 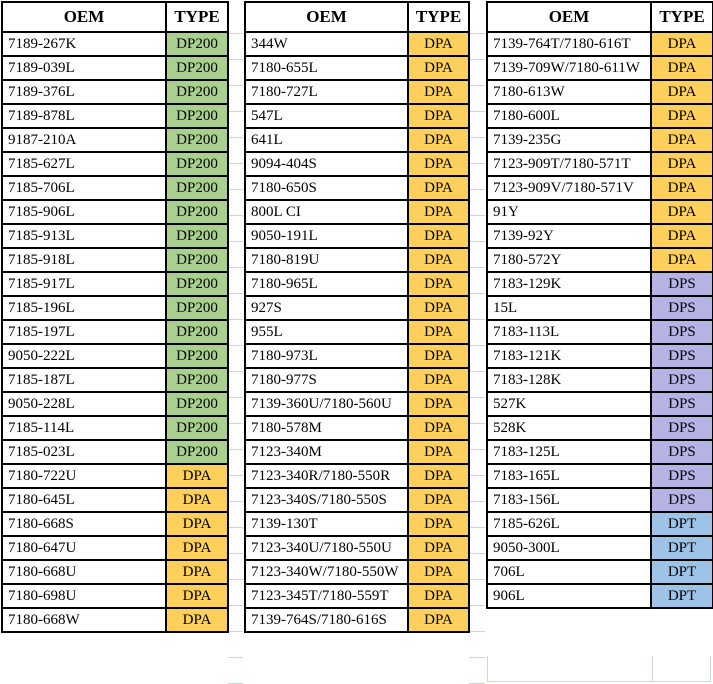 I want to click on oem-cell: 7180-645L, so click(x=84, y=500).